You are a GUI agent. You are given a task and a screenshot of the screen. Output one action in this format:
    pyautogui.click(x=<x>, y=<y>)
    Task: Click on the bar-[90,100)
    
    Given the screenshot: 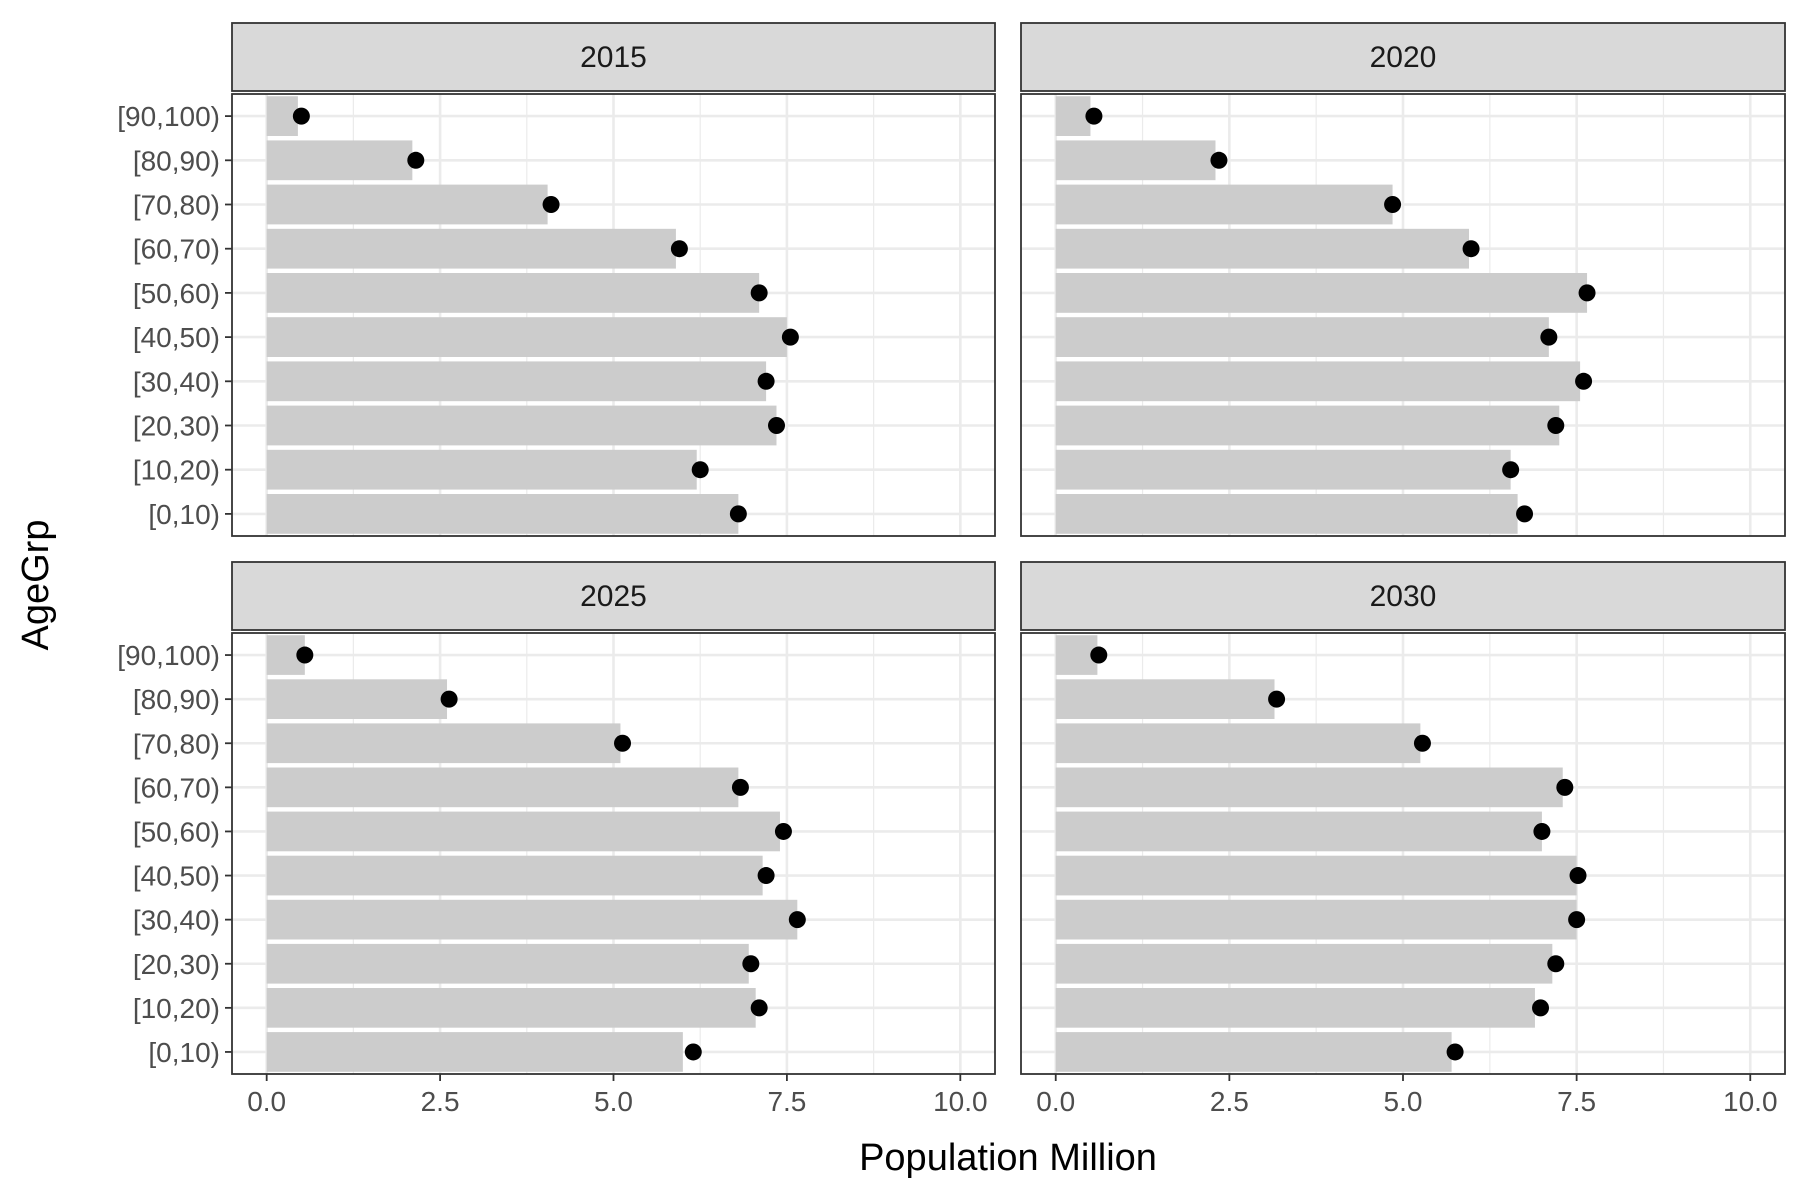 What is the action you would take?
    pyautogui.click(x=282, y=116)
    